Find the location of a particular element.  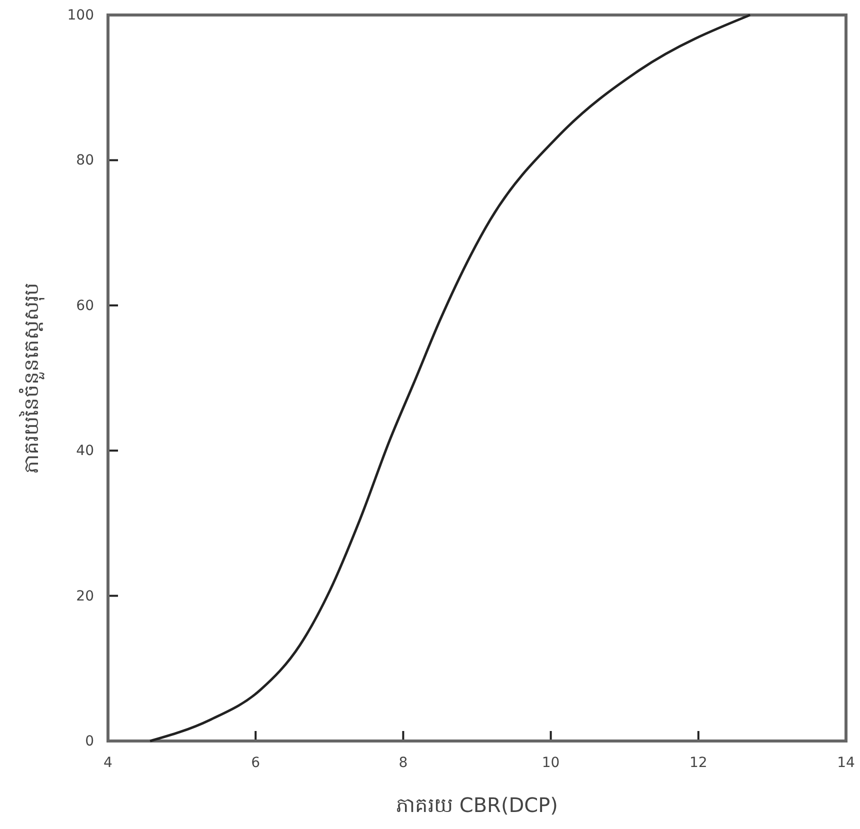

y-tick-label: 20 is located at coordinates (85, 596).